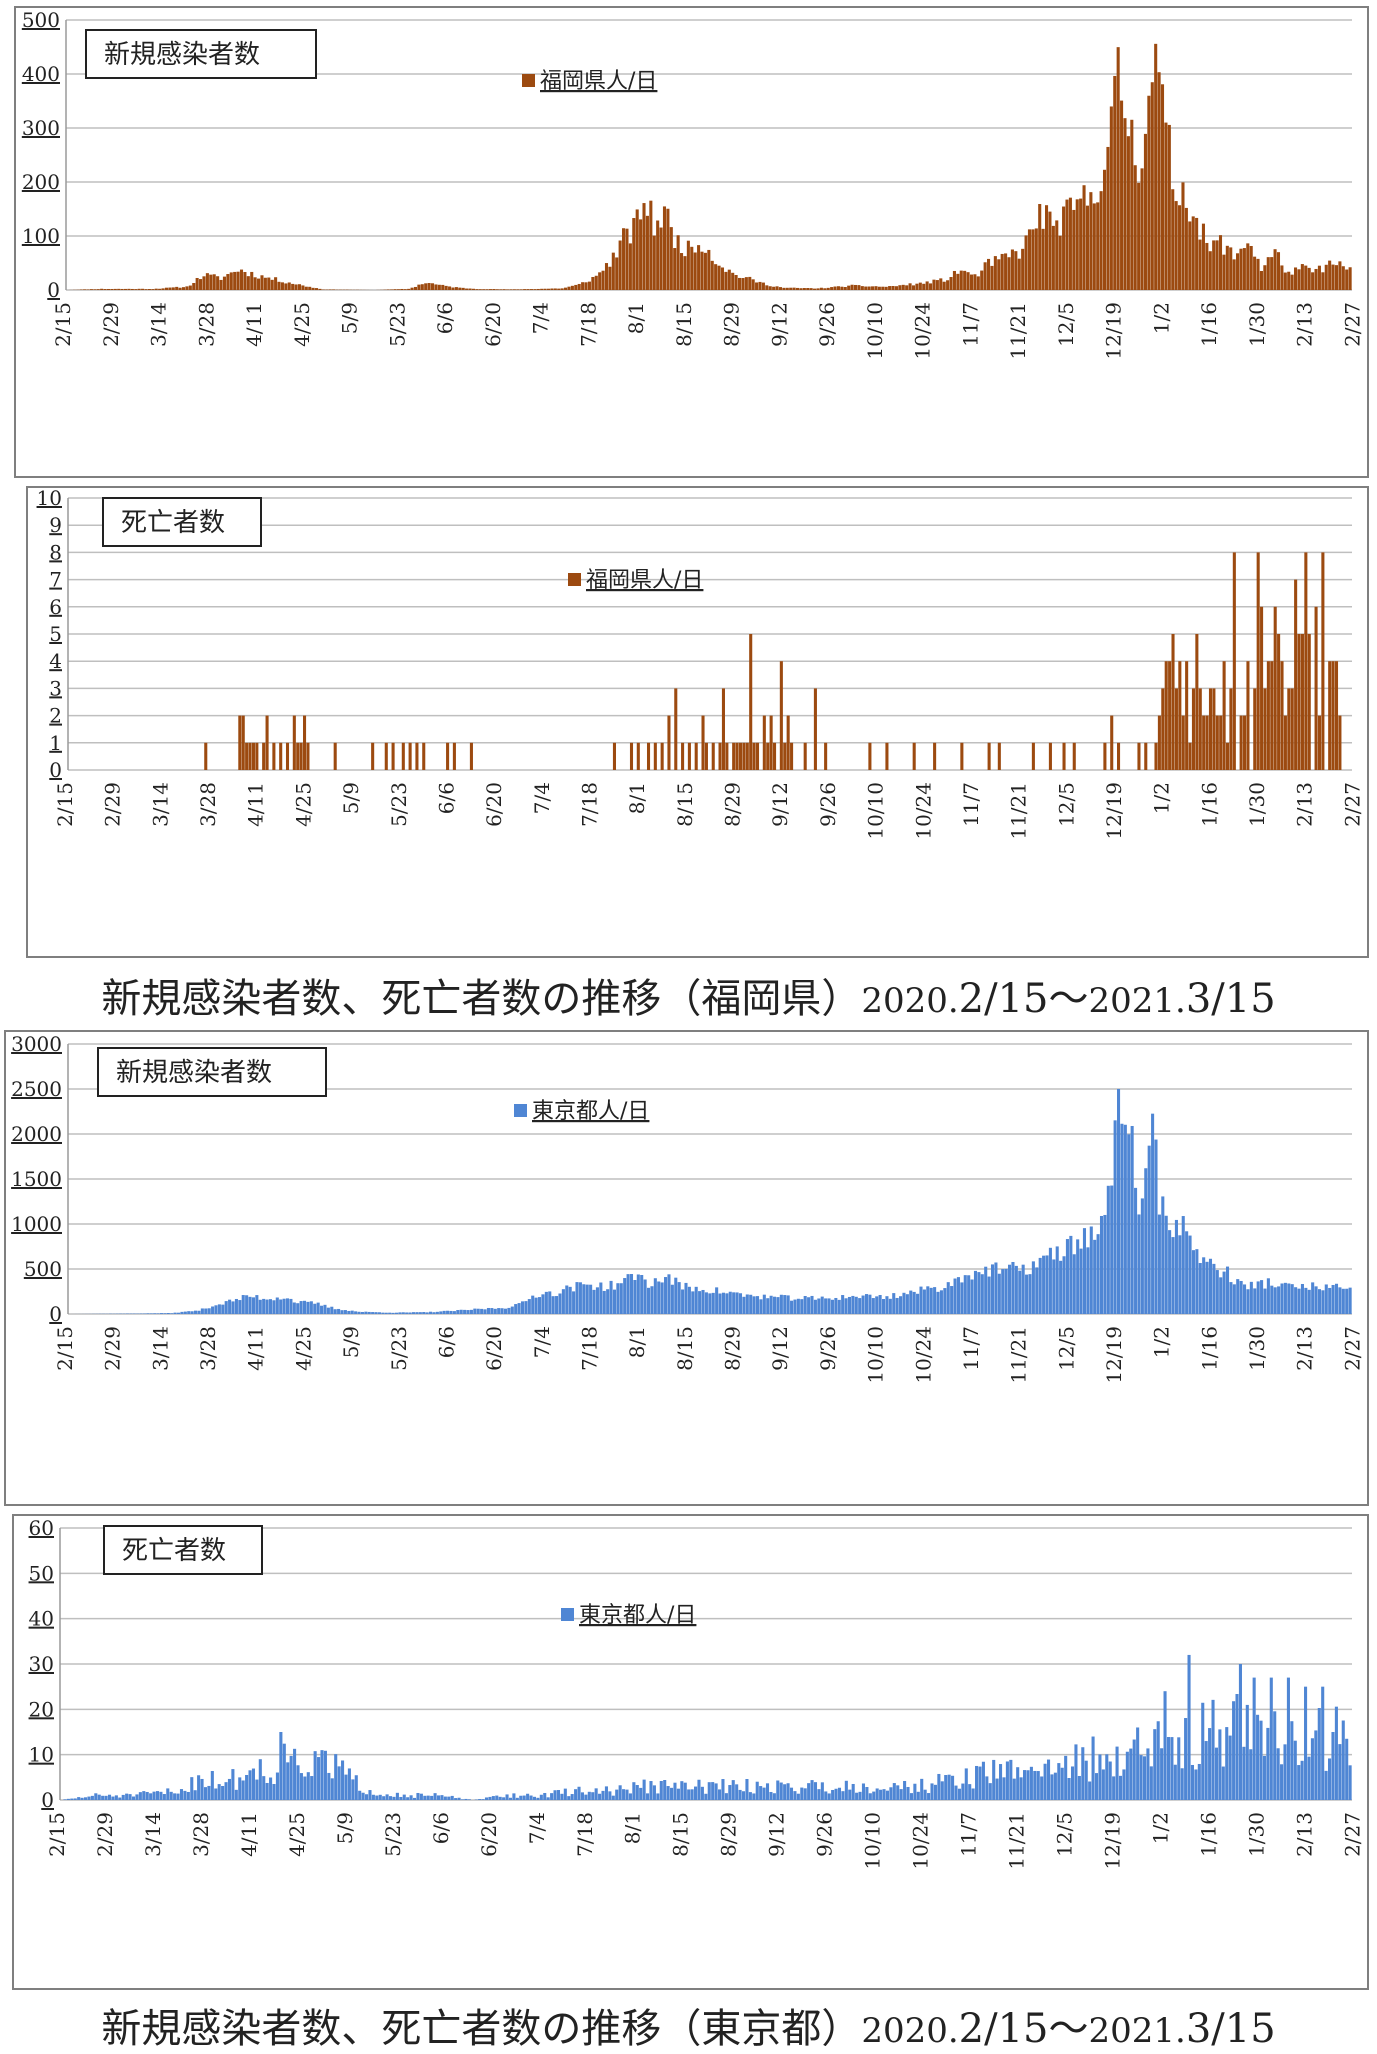 Image resolution: width=1377 pixels, height=2054 pixels. What do you see at coordinates (1209, 804) in the screenshot?
I see `x-tick-label: 1/16` at bounding box center [1209, 804].